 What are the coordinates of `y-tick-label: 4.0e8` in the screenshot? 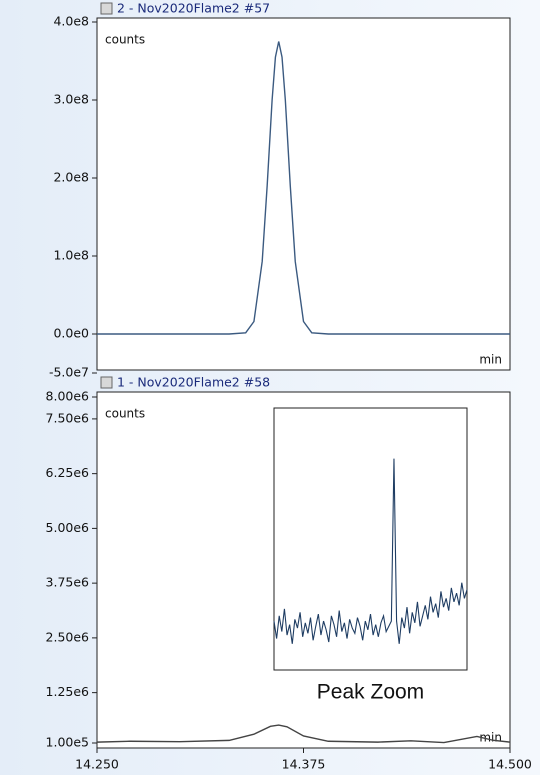 It's located at (71, 21).